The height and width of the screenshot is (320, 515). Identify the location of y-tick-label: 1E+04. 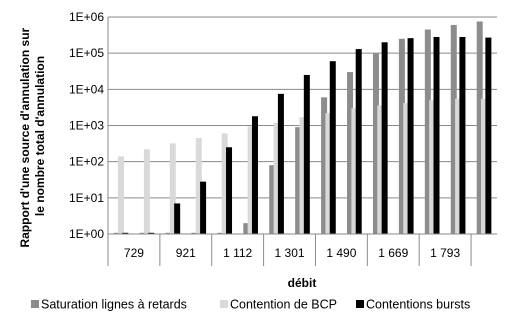
(86, 89).